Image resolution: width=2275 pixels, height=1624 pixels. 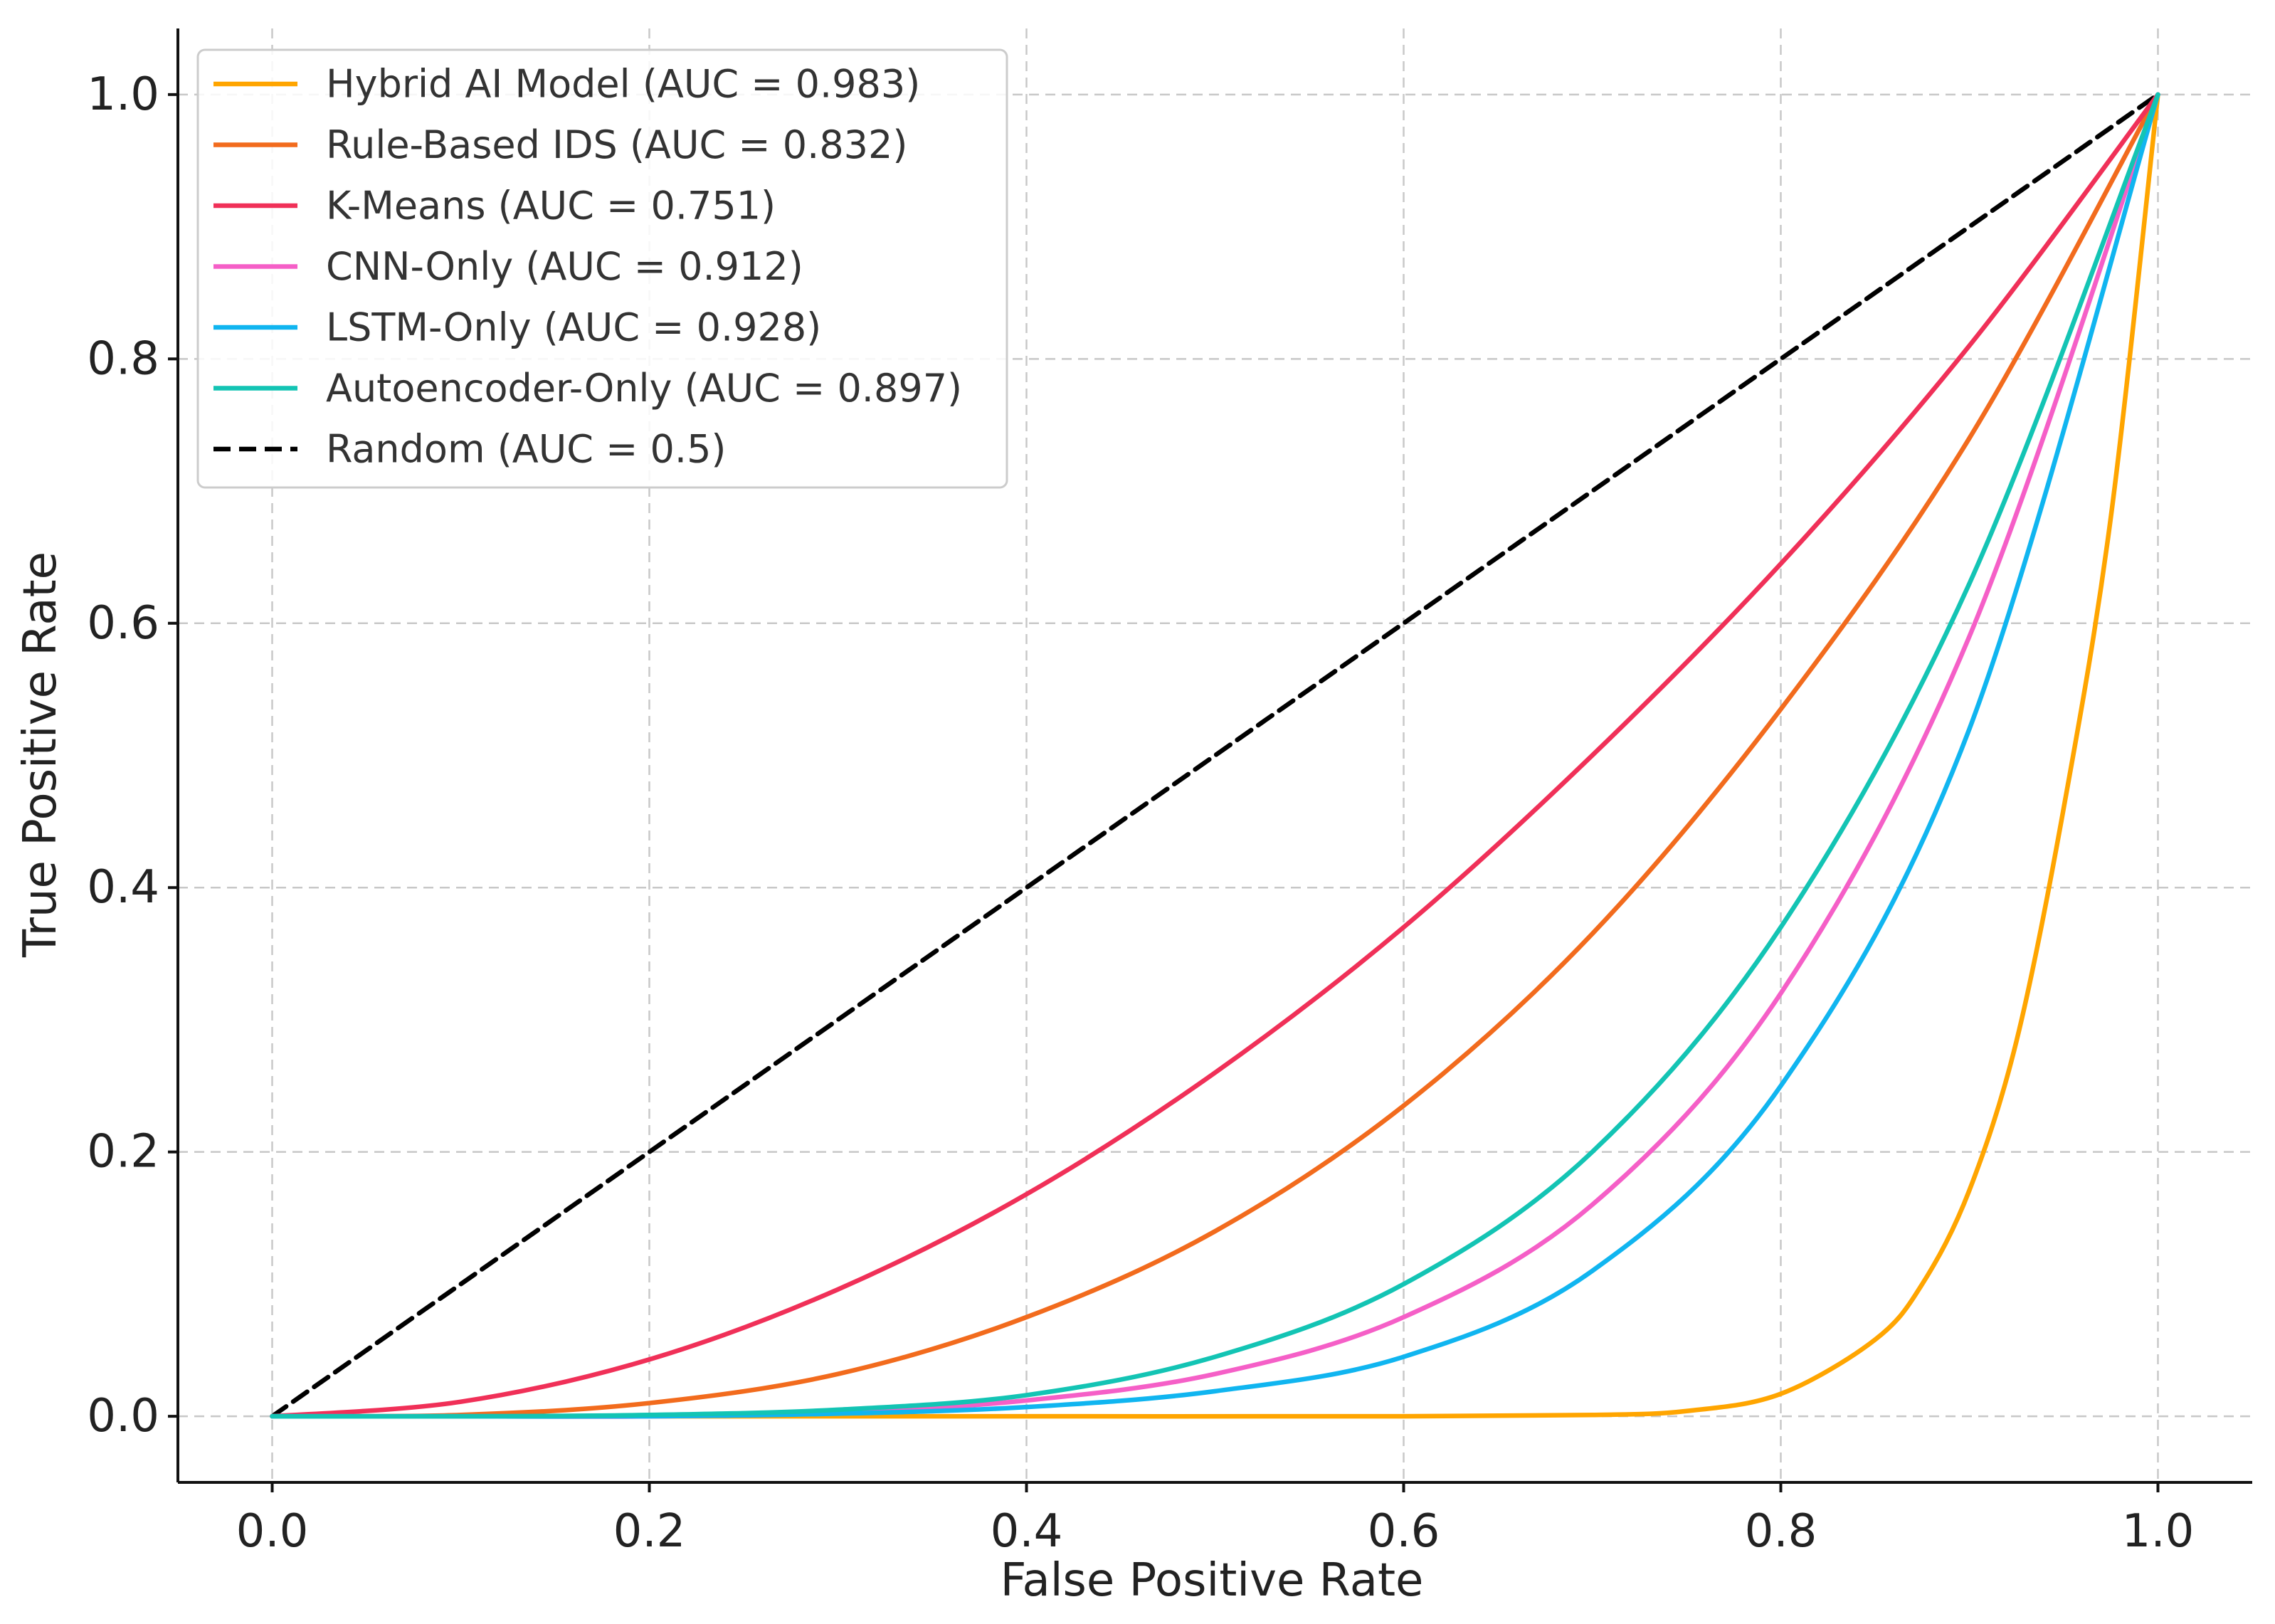 What do you see at coordinates (573, 327) in the screenshot?
I see `legend-label-4: LSTM-Only (AUC = 0.928)` at bounding box center [573, 327].